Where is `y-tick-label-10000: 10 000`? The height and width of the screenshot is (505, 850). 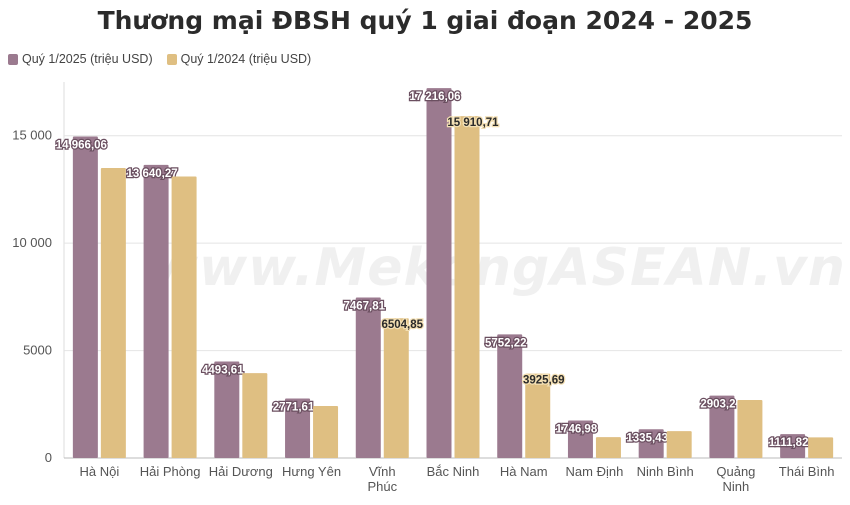
y-tick-label-10000: 10 000 is located at coordinates (32, 242).